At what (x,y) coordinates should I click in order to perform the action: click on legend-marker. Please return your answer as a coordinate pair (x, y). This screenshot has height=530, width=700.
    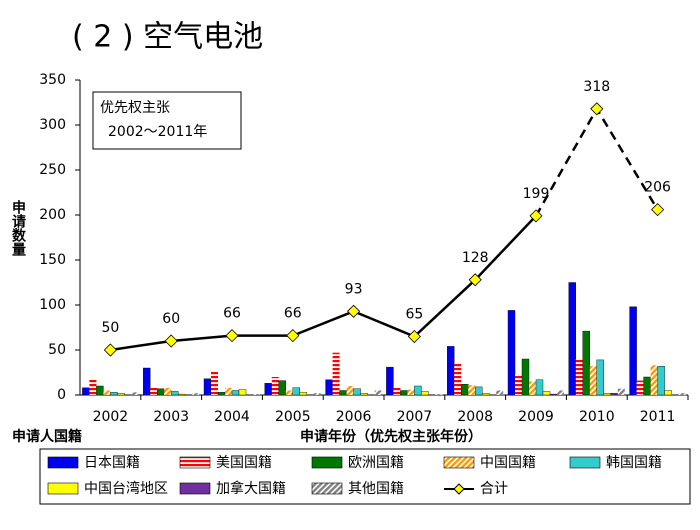
    Looking at the image, I should click on (459, 489).